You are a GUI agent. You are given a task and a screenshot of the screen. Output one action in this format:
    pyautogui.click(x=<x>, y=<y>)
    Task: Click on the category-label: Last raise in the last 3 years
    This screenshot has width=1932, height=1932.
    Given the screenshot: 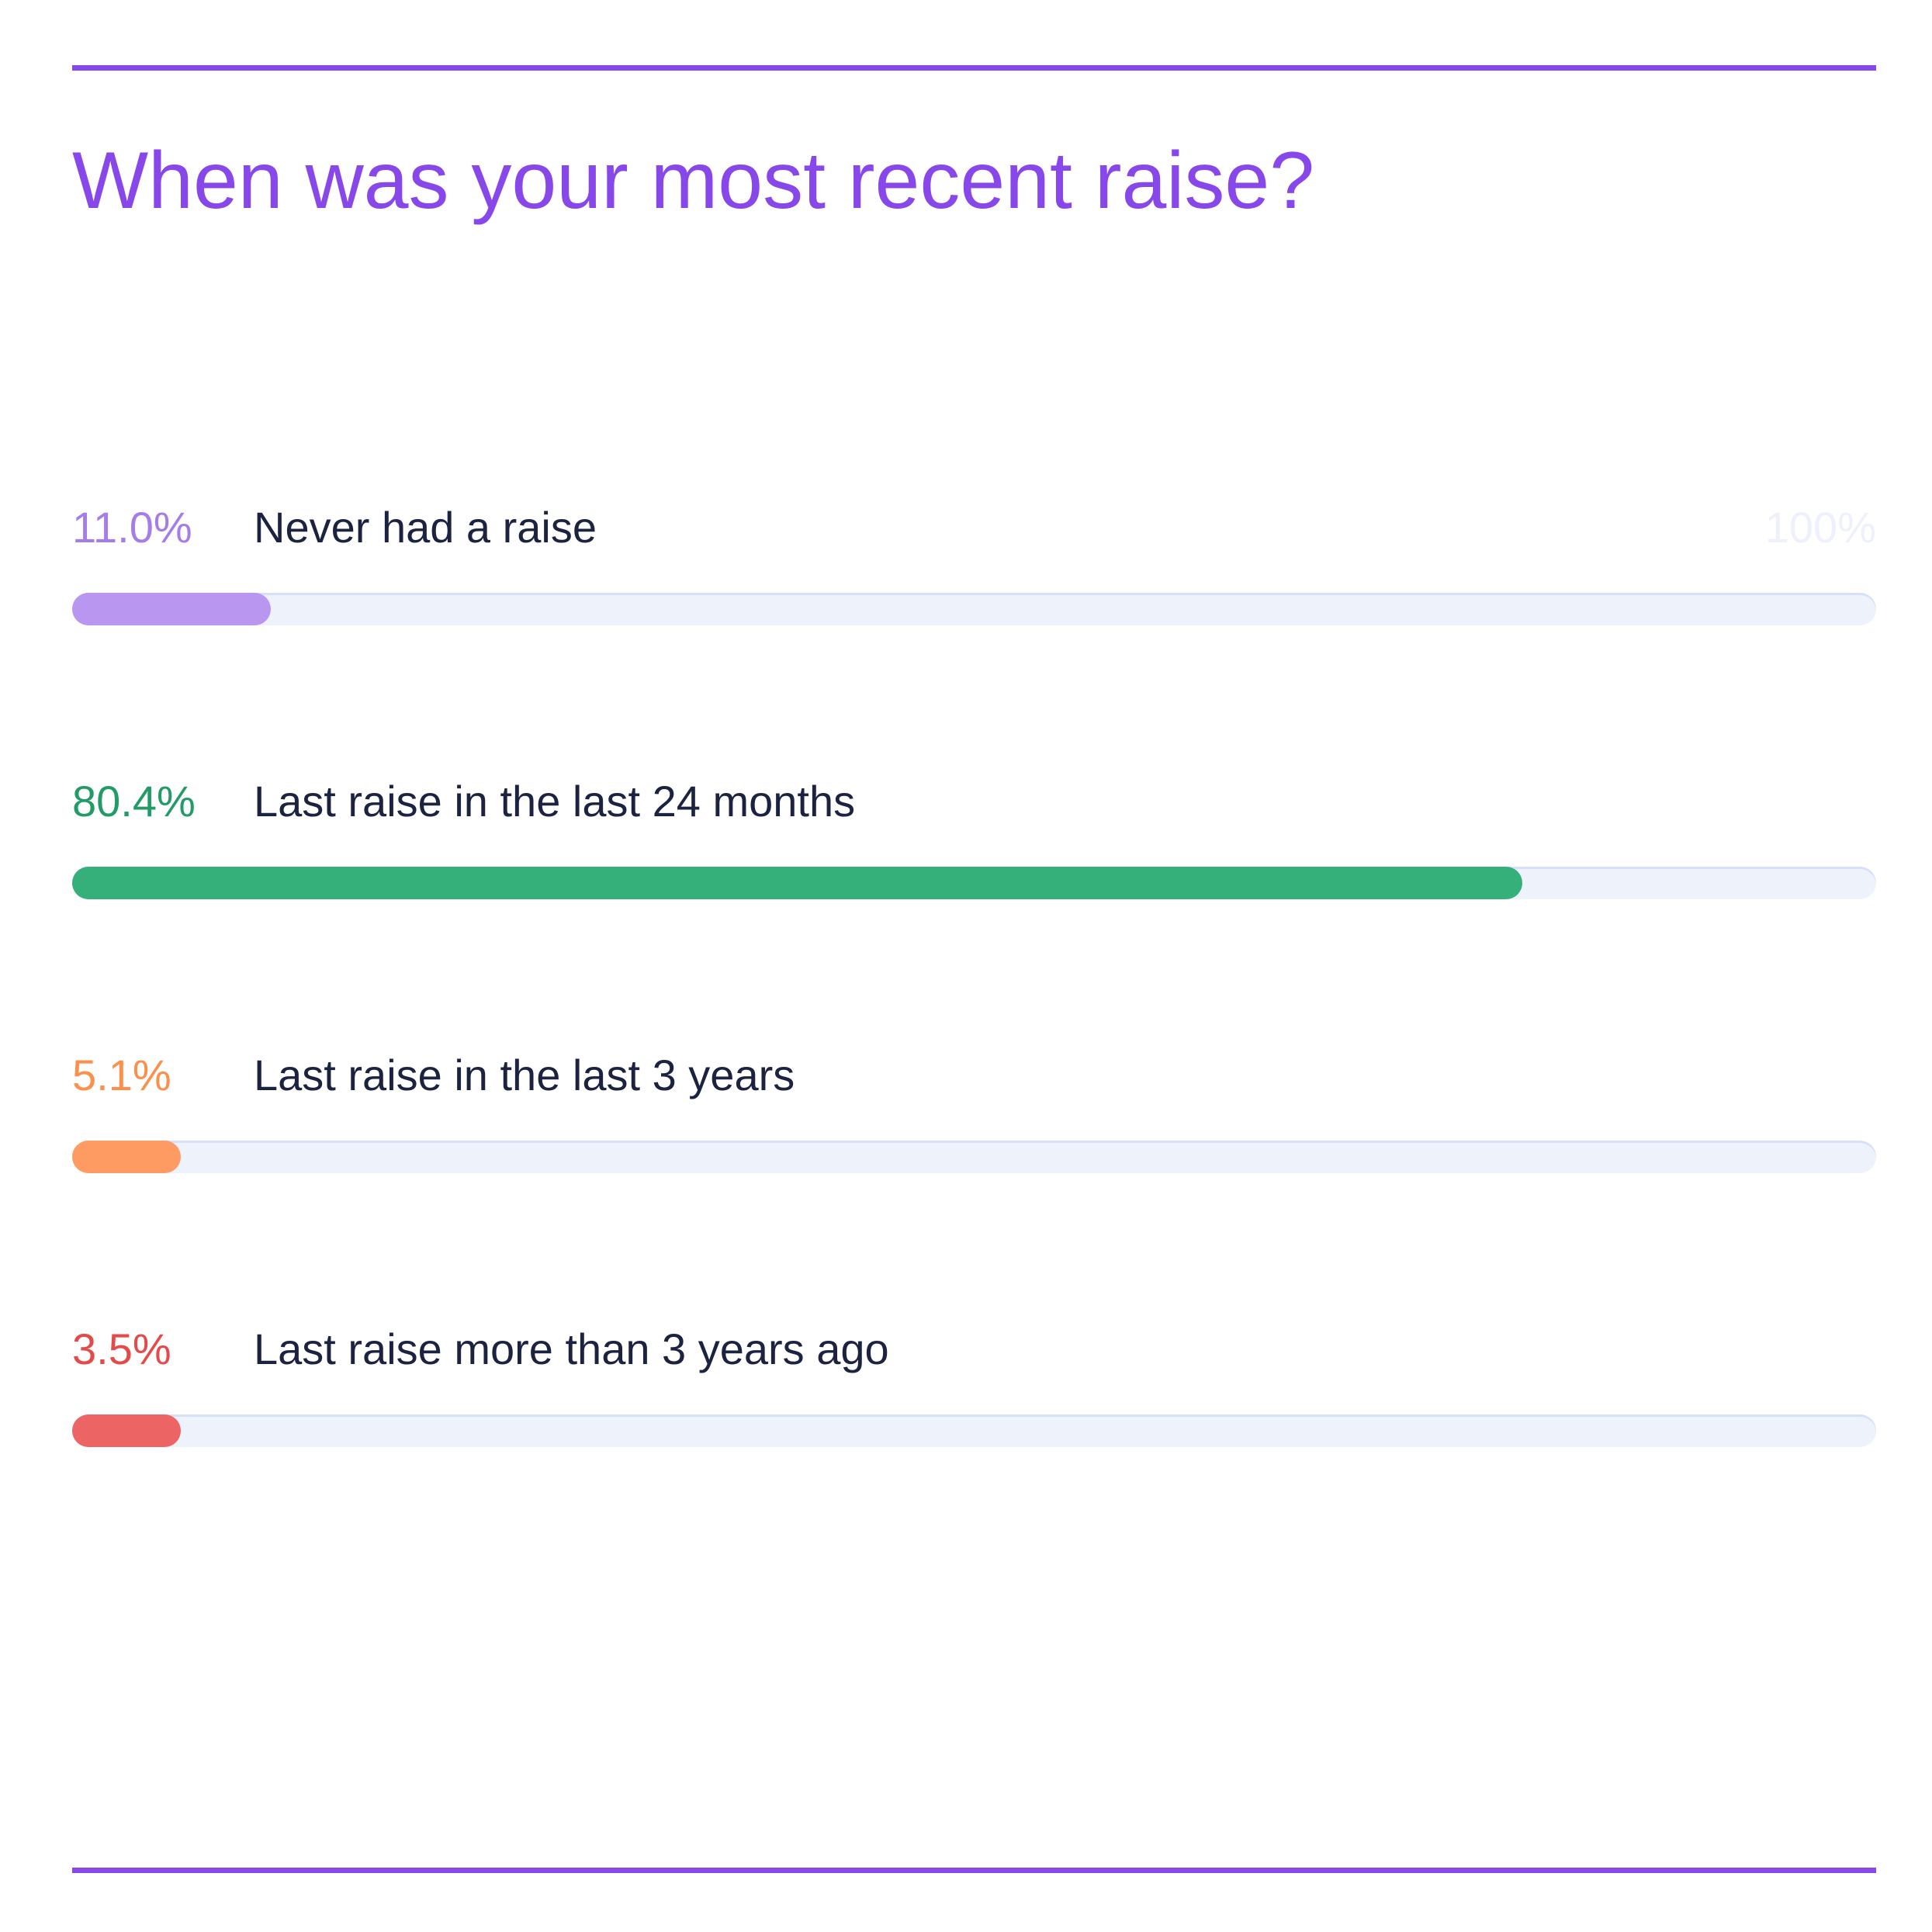 What is the action you would take?
    pyautogui.click(x=524, y=1075)
    